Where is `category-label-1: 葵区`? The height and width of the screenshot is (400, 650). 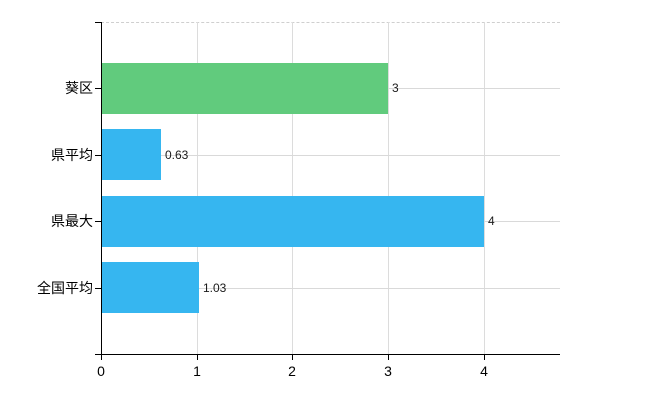
category-label-1: 葵区 is located at coordinates (79, 88).